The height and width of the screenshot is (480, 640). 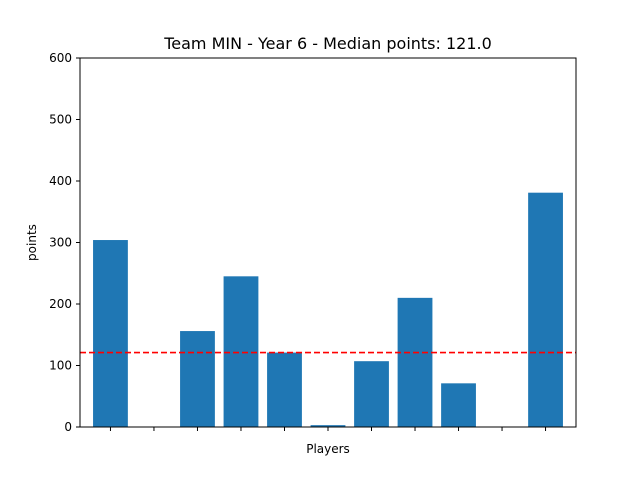 I want to click on x-axis-label: Players, so click(x=328, y=449).